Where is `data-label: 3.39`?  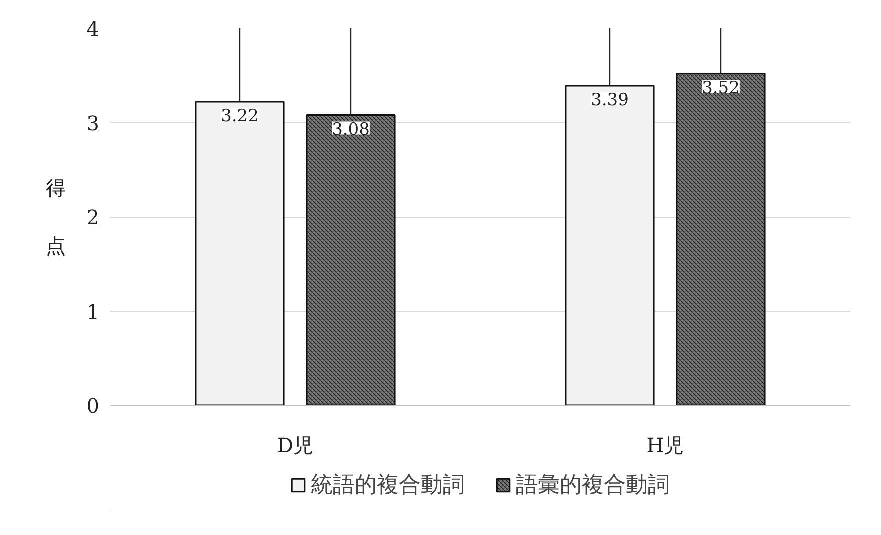
data-label: 3.39 is located at coordinates (610, 100).